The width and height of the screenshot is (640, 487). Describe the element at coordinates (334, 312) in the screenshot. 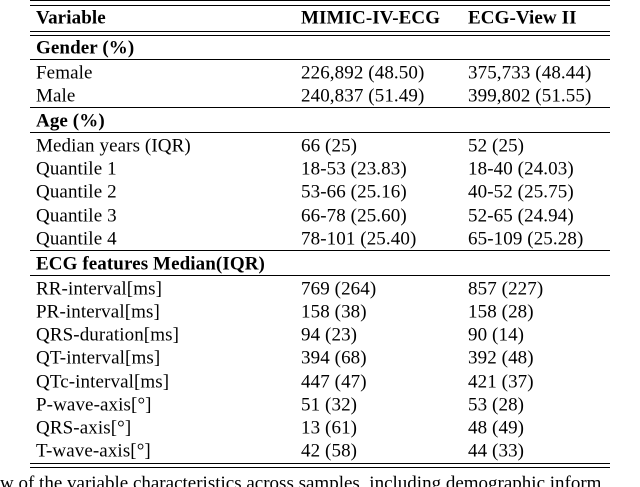

I see `mimic-value-cell: 158 (38)` at that location.